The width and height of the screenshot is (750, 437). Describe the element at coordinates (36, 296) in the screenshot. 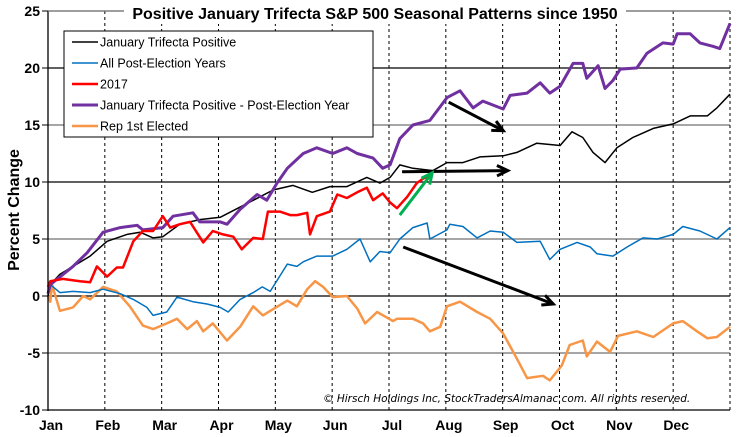

I see `y-tick-label: 0` at that location.